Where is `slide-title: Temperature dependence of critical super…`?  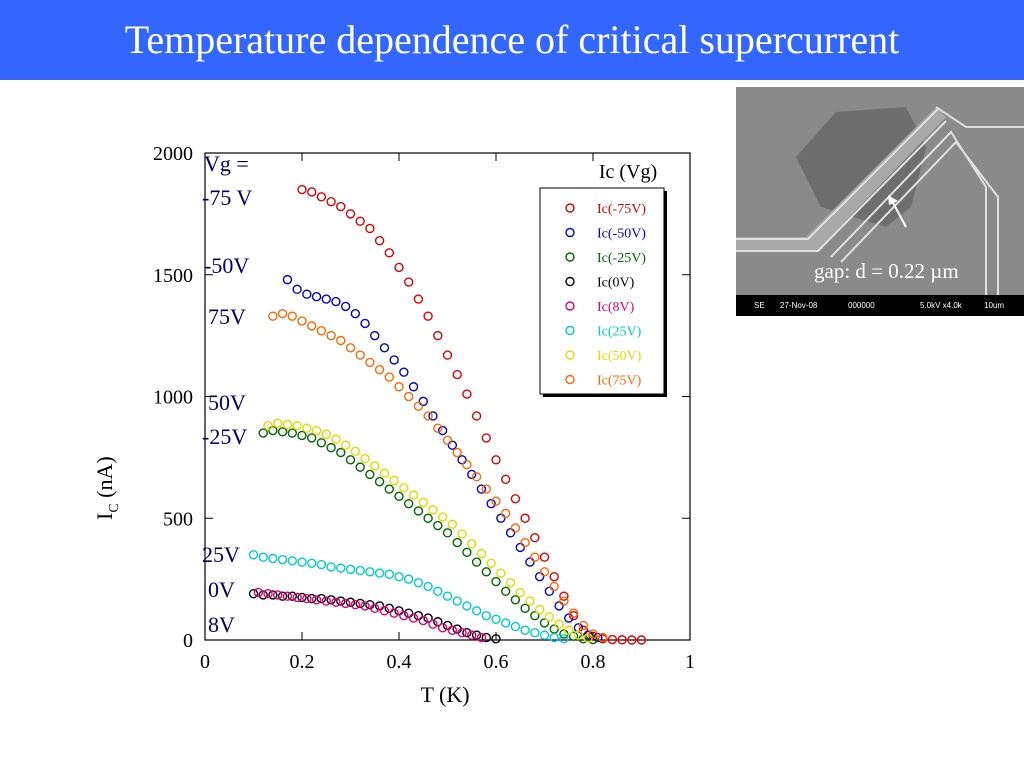
slide-title: Temperature dependence of critical super… is located at coordinates (512, 39).